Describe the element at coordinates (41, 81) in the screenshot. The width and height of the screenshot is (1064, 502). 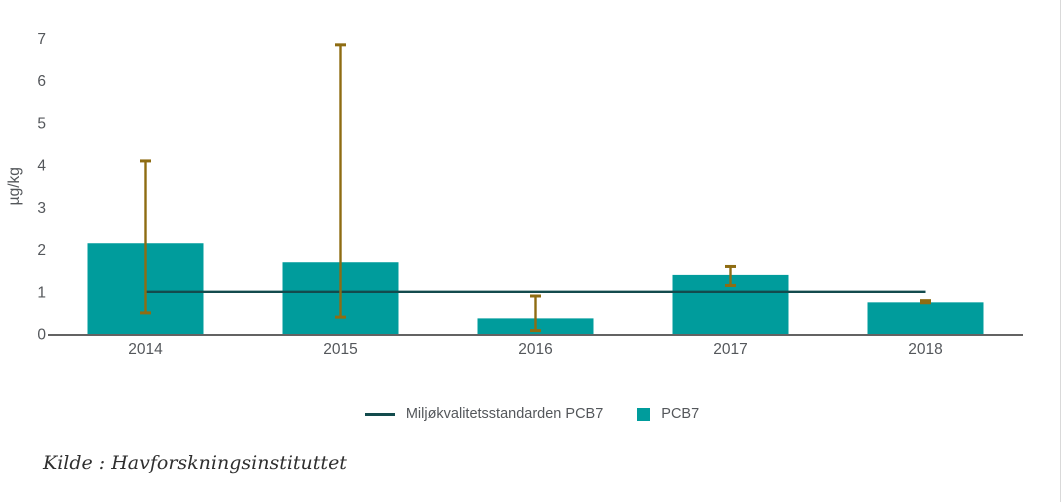
I see `y-tick-label: 6` at that location.